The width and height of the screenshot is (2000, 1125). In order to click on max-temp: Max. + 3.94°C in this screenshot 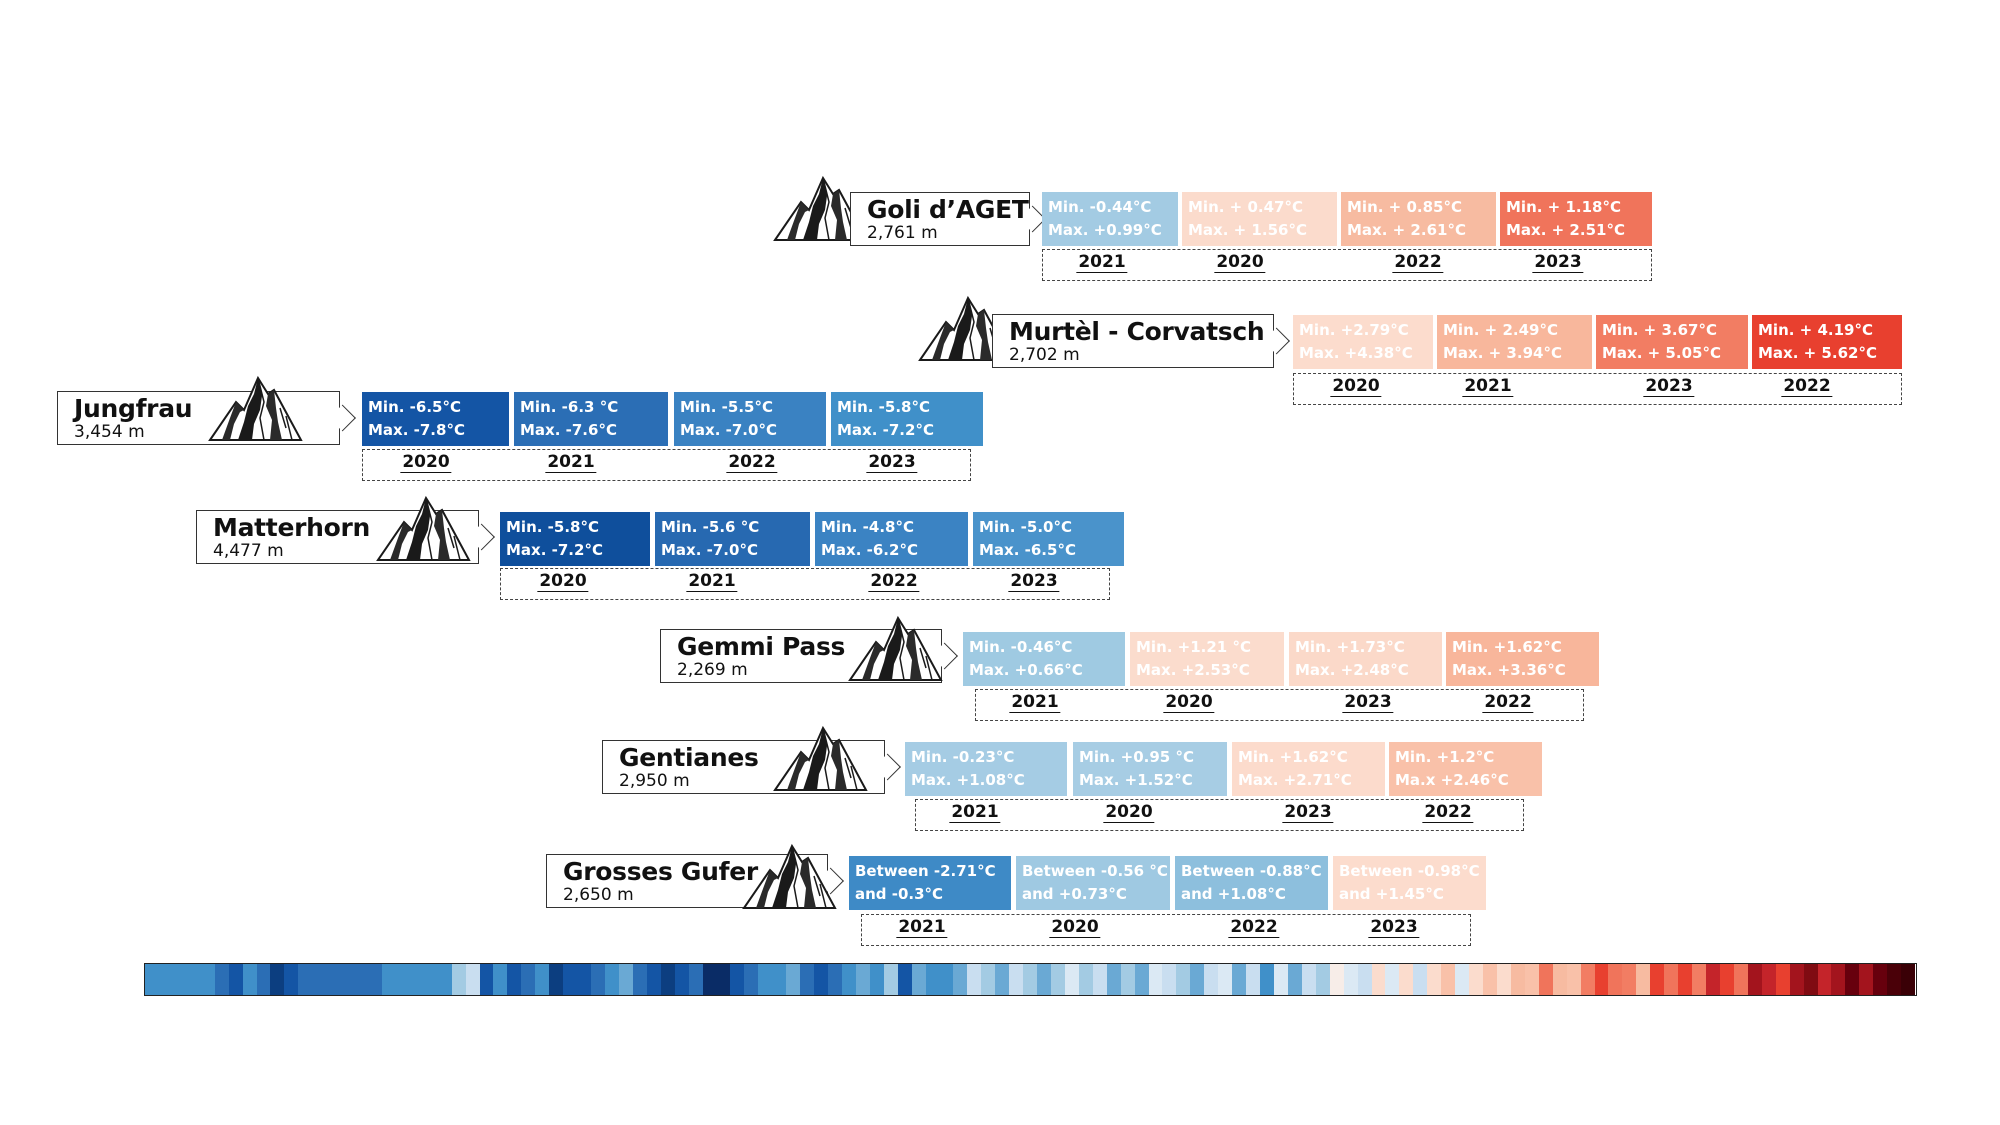, I will do `click(1502, 353)`.